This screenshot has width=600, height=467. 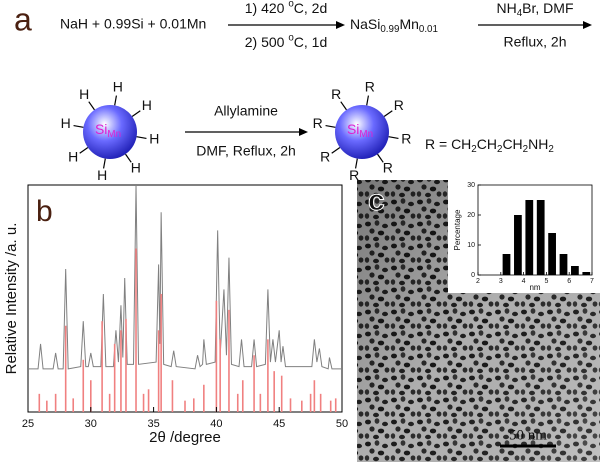 I want to click on x-tick-label: 45, so click(x=279, y=424).